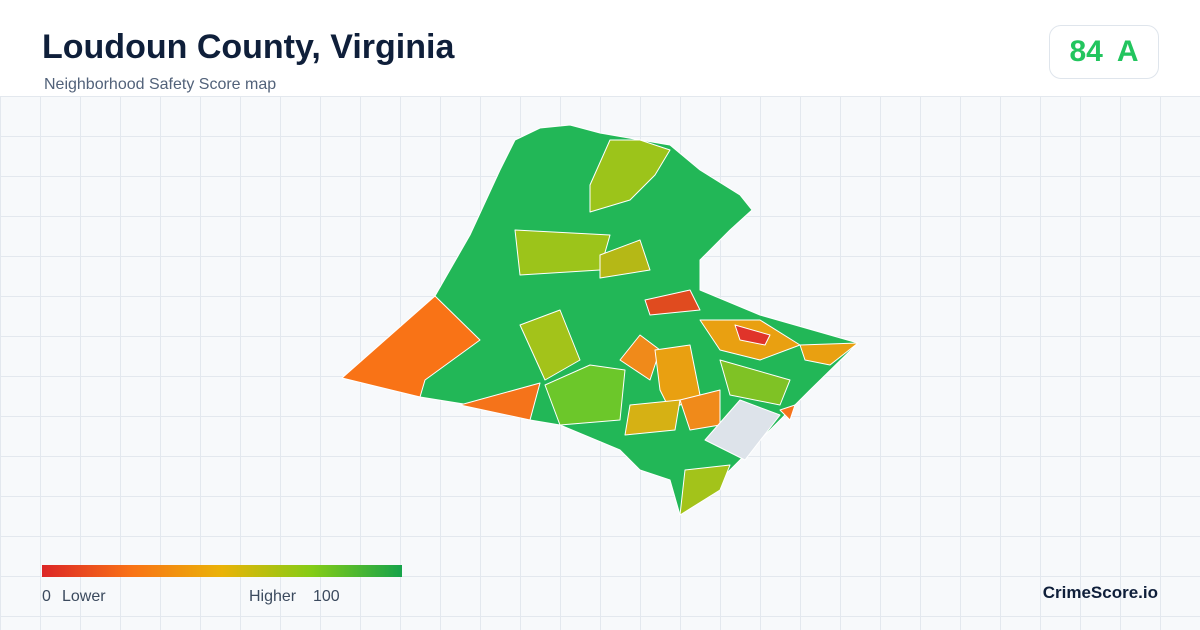 This screenshot has height=630, width=1200. Describe the element at coordinates (84, 596) in the screenshot. I see `legend-min-label: Lower` at that location.